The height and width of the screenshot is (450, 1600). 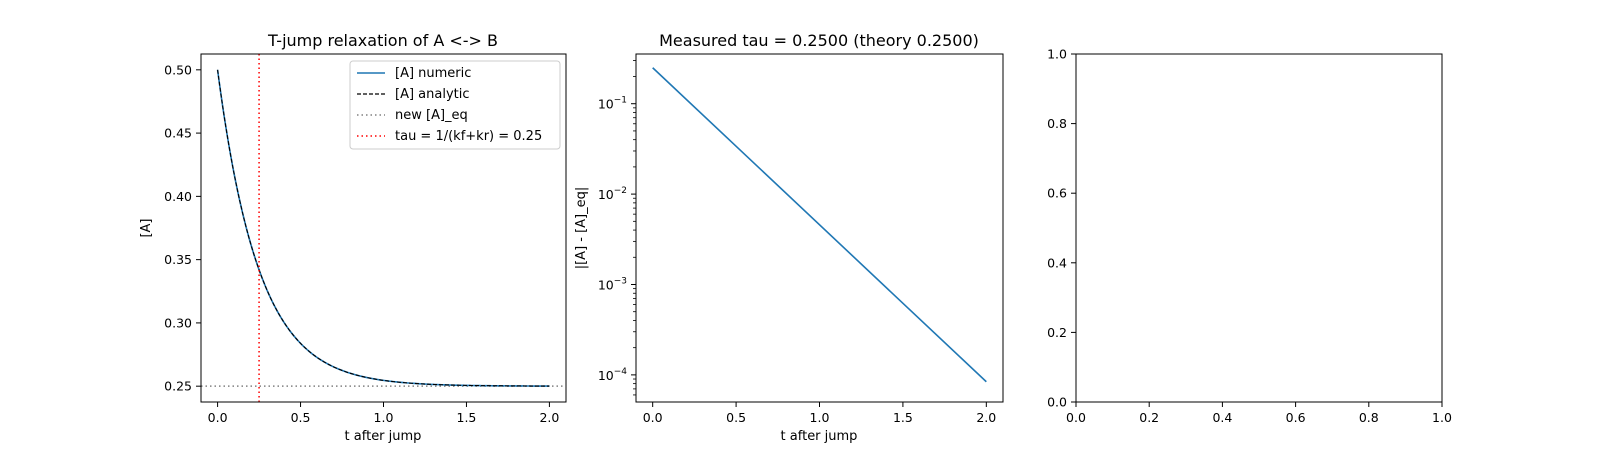 What do you see at coordinates (1057, 262) in the screenshot?
I see `y-tick-label: 0.4` at bounding box center [1057, 262].